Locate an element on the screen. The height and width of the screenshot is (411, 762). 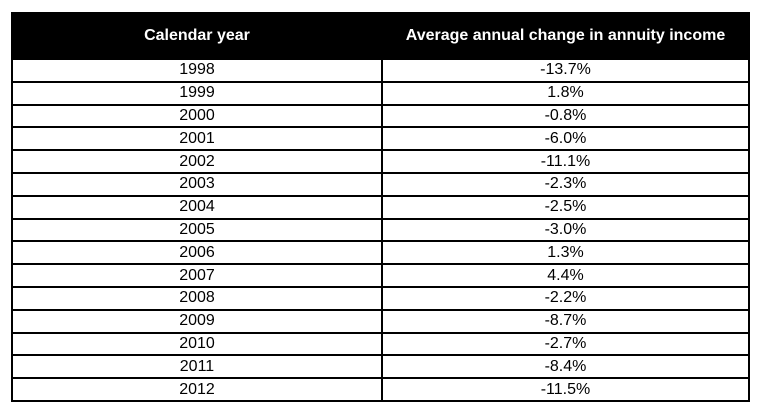
annual-change-cell: -6.0% is located at coordinates (565, 139).